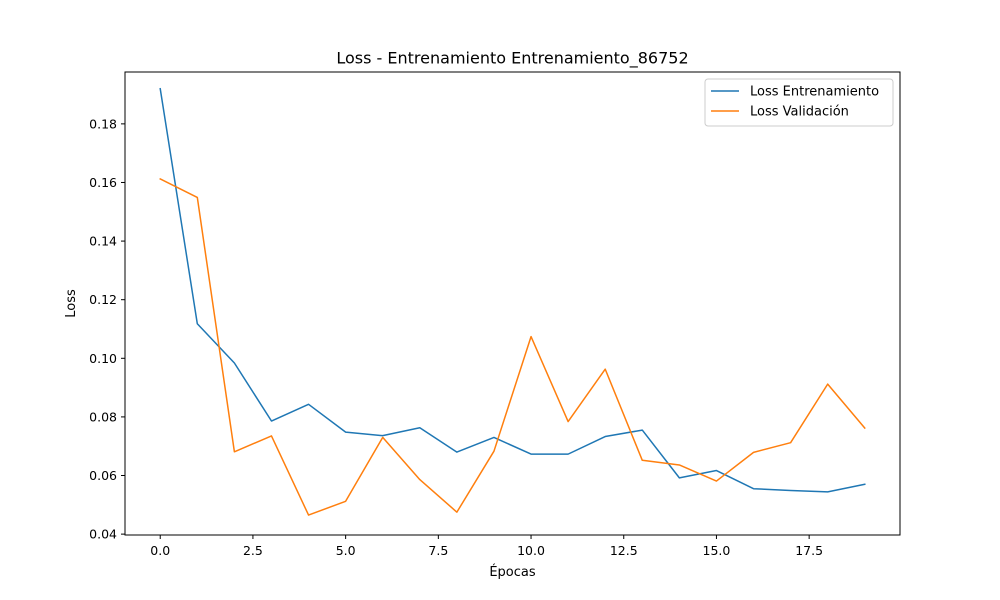 The width and height of the screenshot is (1000, 600). Describe the element at coordinates (103, 358) in the screenshot. I see `y-tick-label: 0.10` at that location.